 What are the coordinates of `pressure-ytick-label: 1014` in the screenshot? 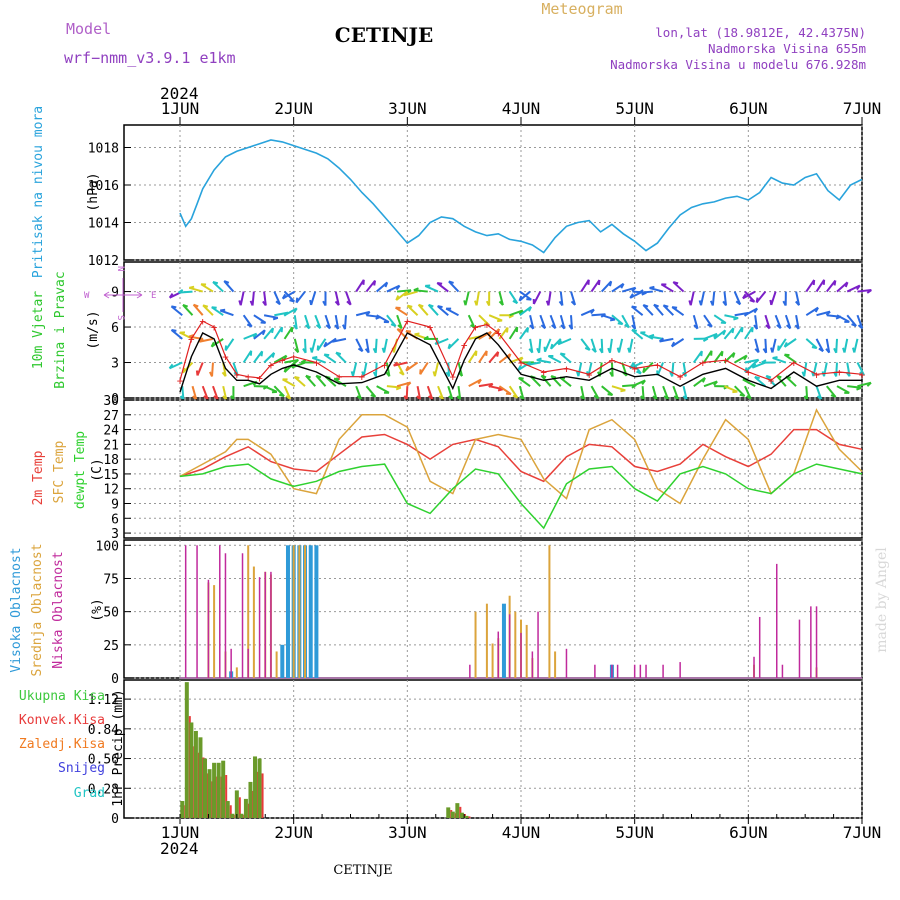 It's located at (103, 224).